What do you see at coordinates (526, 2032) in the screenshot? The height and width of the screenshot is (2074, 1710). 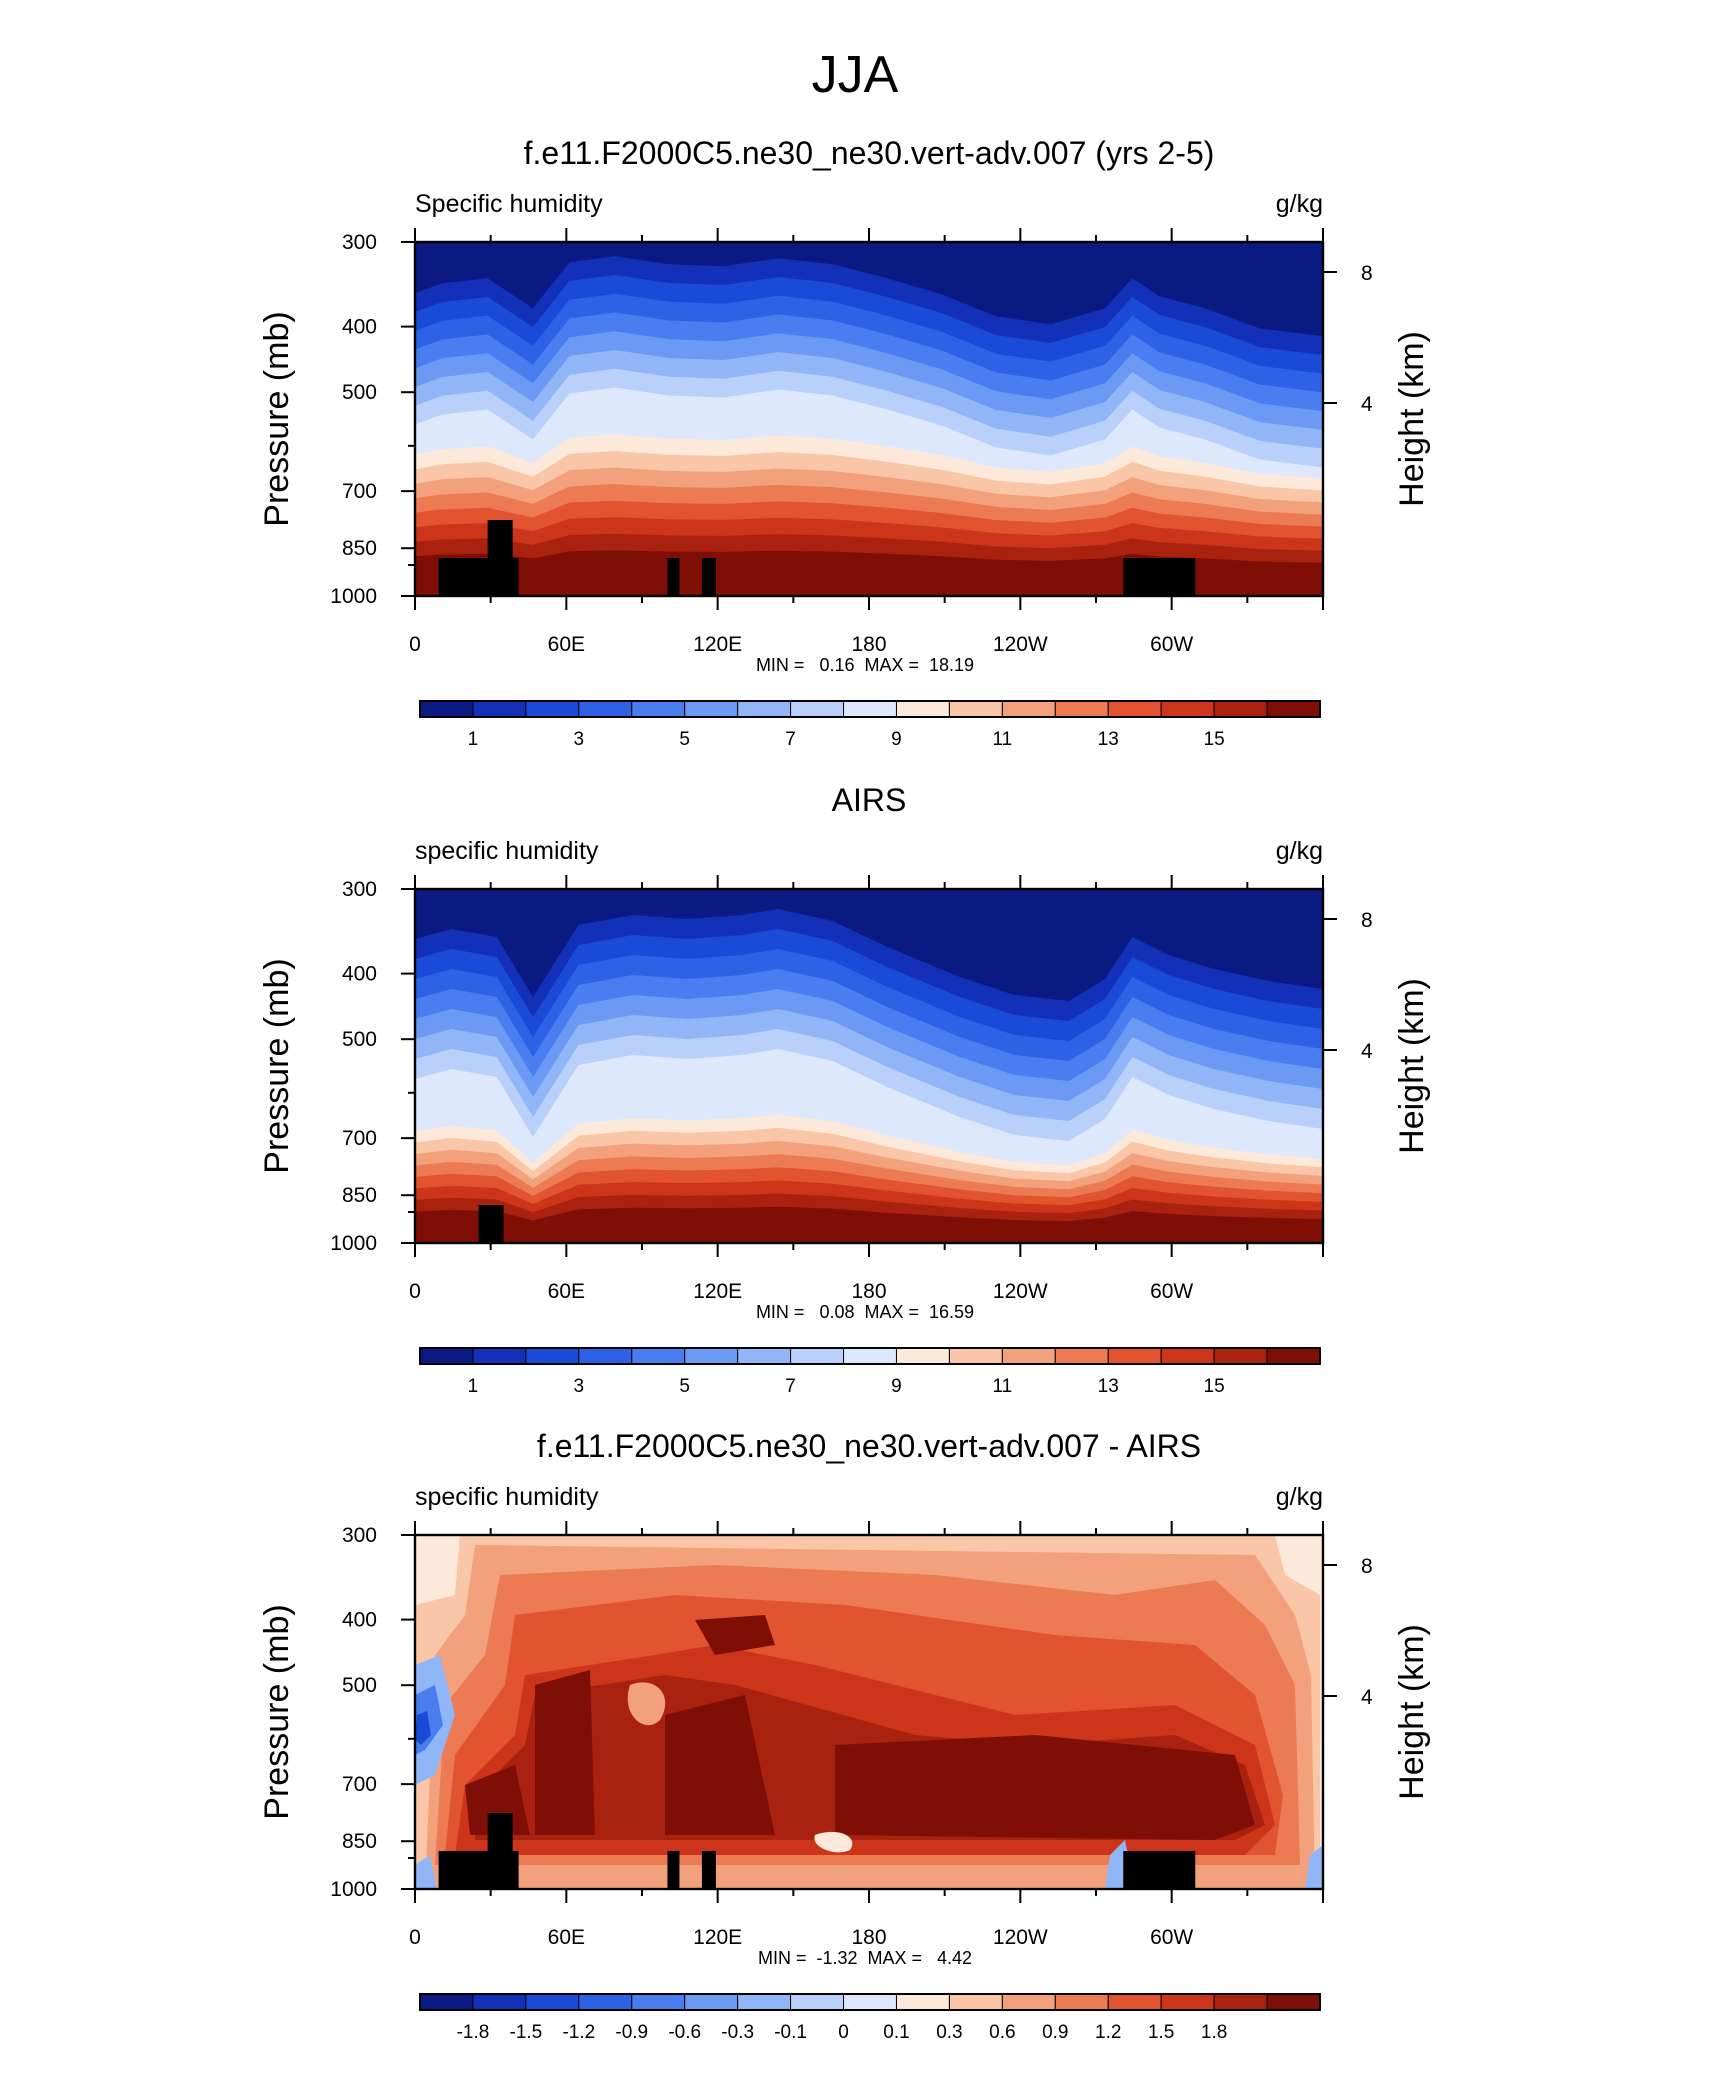 I see `colorbar-label: -1.5` at bounding box center [526, 2032].